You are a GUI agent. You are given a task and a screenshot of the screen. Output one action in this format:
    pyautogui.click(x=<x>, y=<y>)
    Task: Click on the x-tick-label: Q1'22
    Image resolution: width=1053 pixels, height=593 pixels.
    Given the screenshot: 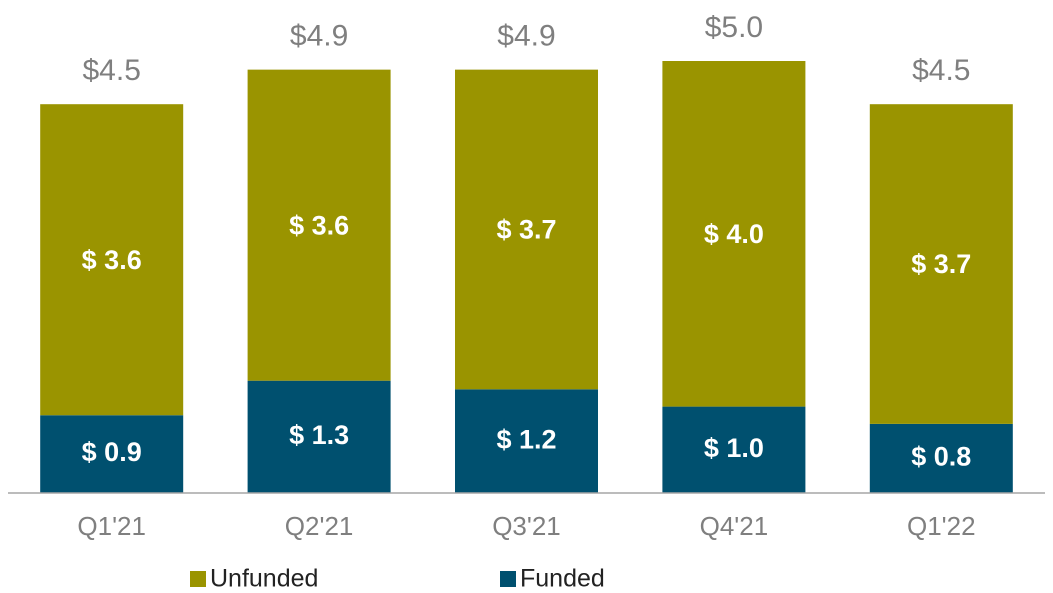 What is the action you would take?
    pyautogui.click(x=941, y=526)
    